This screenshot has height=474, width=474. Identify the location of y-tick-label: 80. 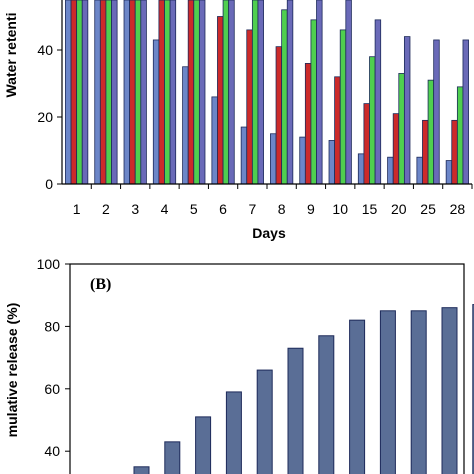
(52, 326).